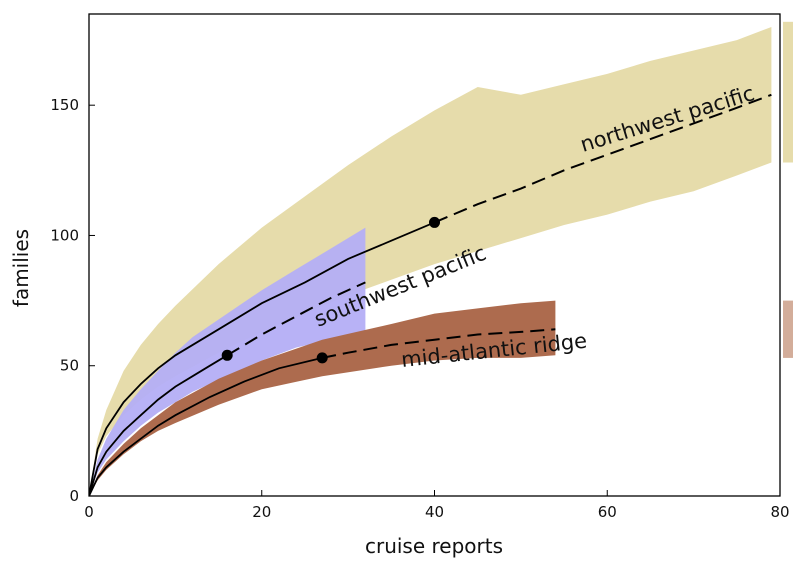 This screenshot has width=793, height=561. What do you see at coordinates (227, 355) in the screenshot?
I see `sample-point-southwest-pacific` at bounding box center [227, 355].